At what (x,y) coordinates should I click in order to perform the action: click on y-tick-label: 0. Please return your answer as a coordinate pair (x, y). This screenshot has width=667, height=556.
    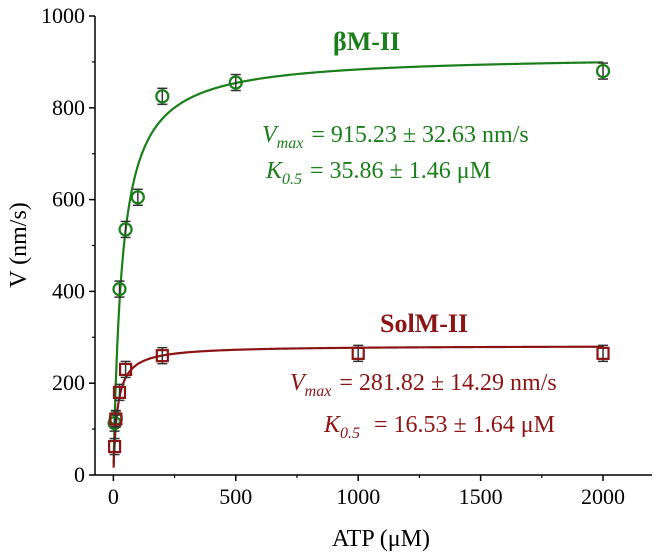
    Looking at the image, I should click on (79, 474).